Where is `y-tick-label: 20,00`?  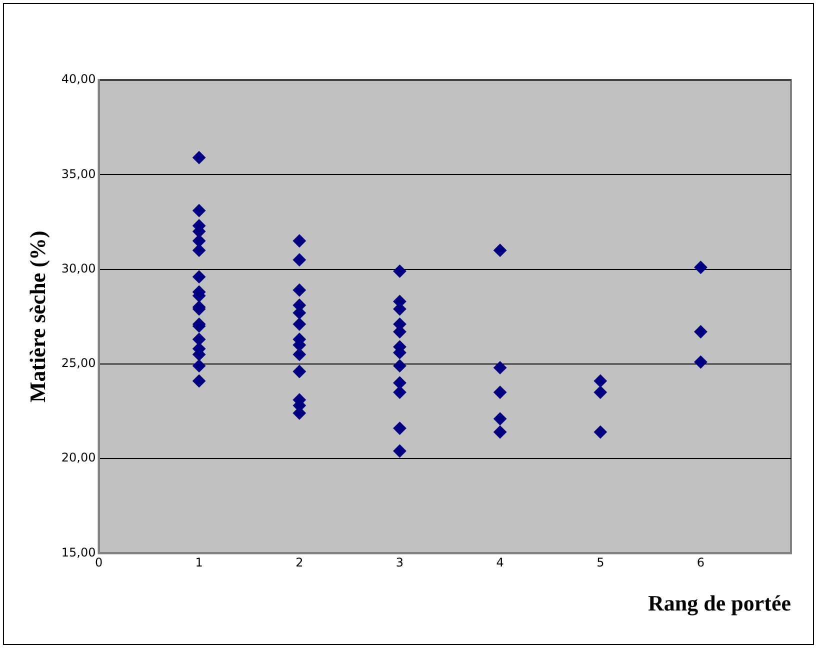 y-tick-label: 20,00 is located at coordinates (78, 457).